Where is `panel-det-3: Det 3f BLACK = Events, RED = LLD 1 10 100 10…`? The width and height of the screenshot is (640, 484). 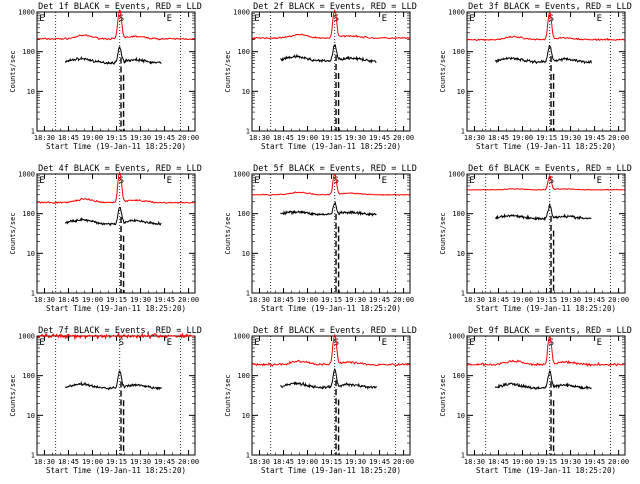
panel-det-3: Det 3f BLACK = Events, RED = LLD 1 10 100 10… is located at coordinates (535, 76).